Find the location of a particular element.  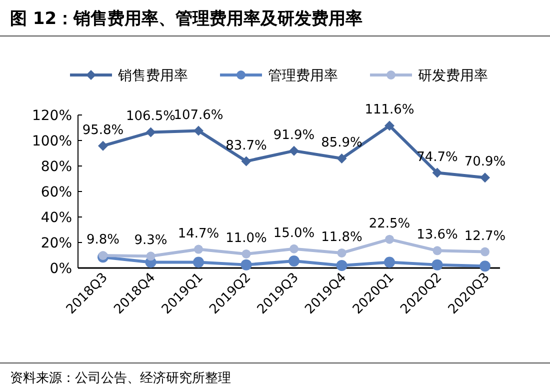

legend-label: 管理费用率 is located at coordinates (303, 76).